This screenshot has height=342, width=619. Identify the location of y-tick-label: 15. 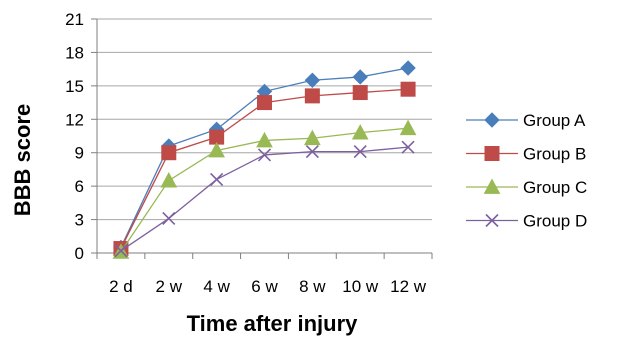
(74, 86).